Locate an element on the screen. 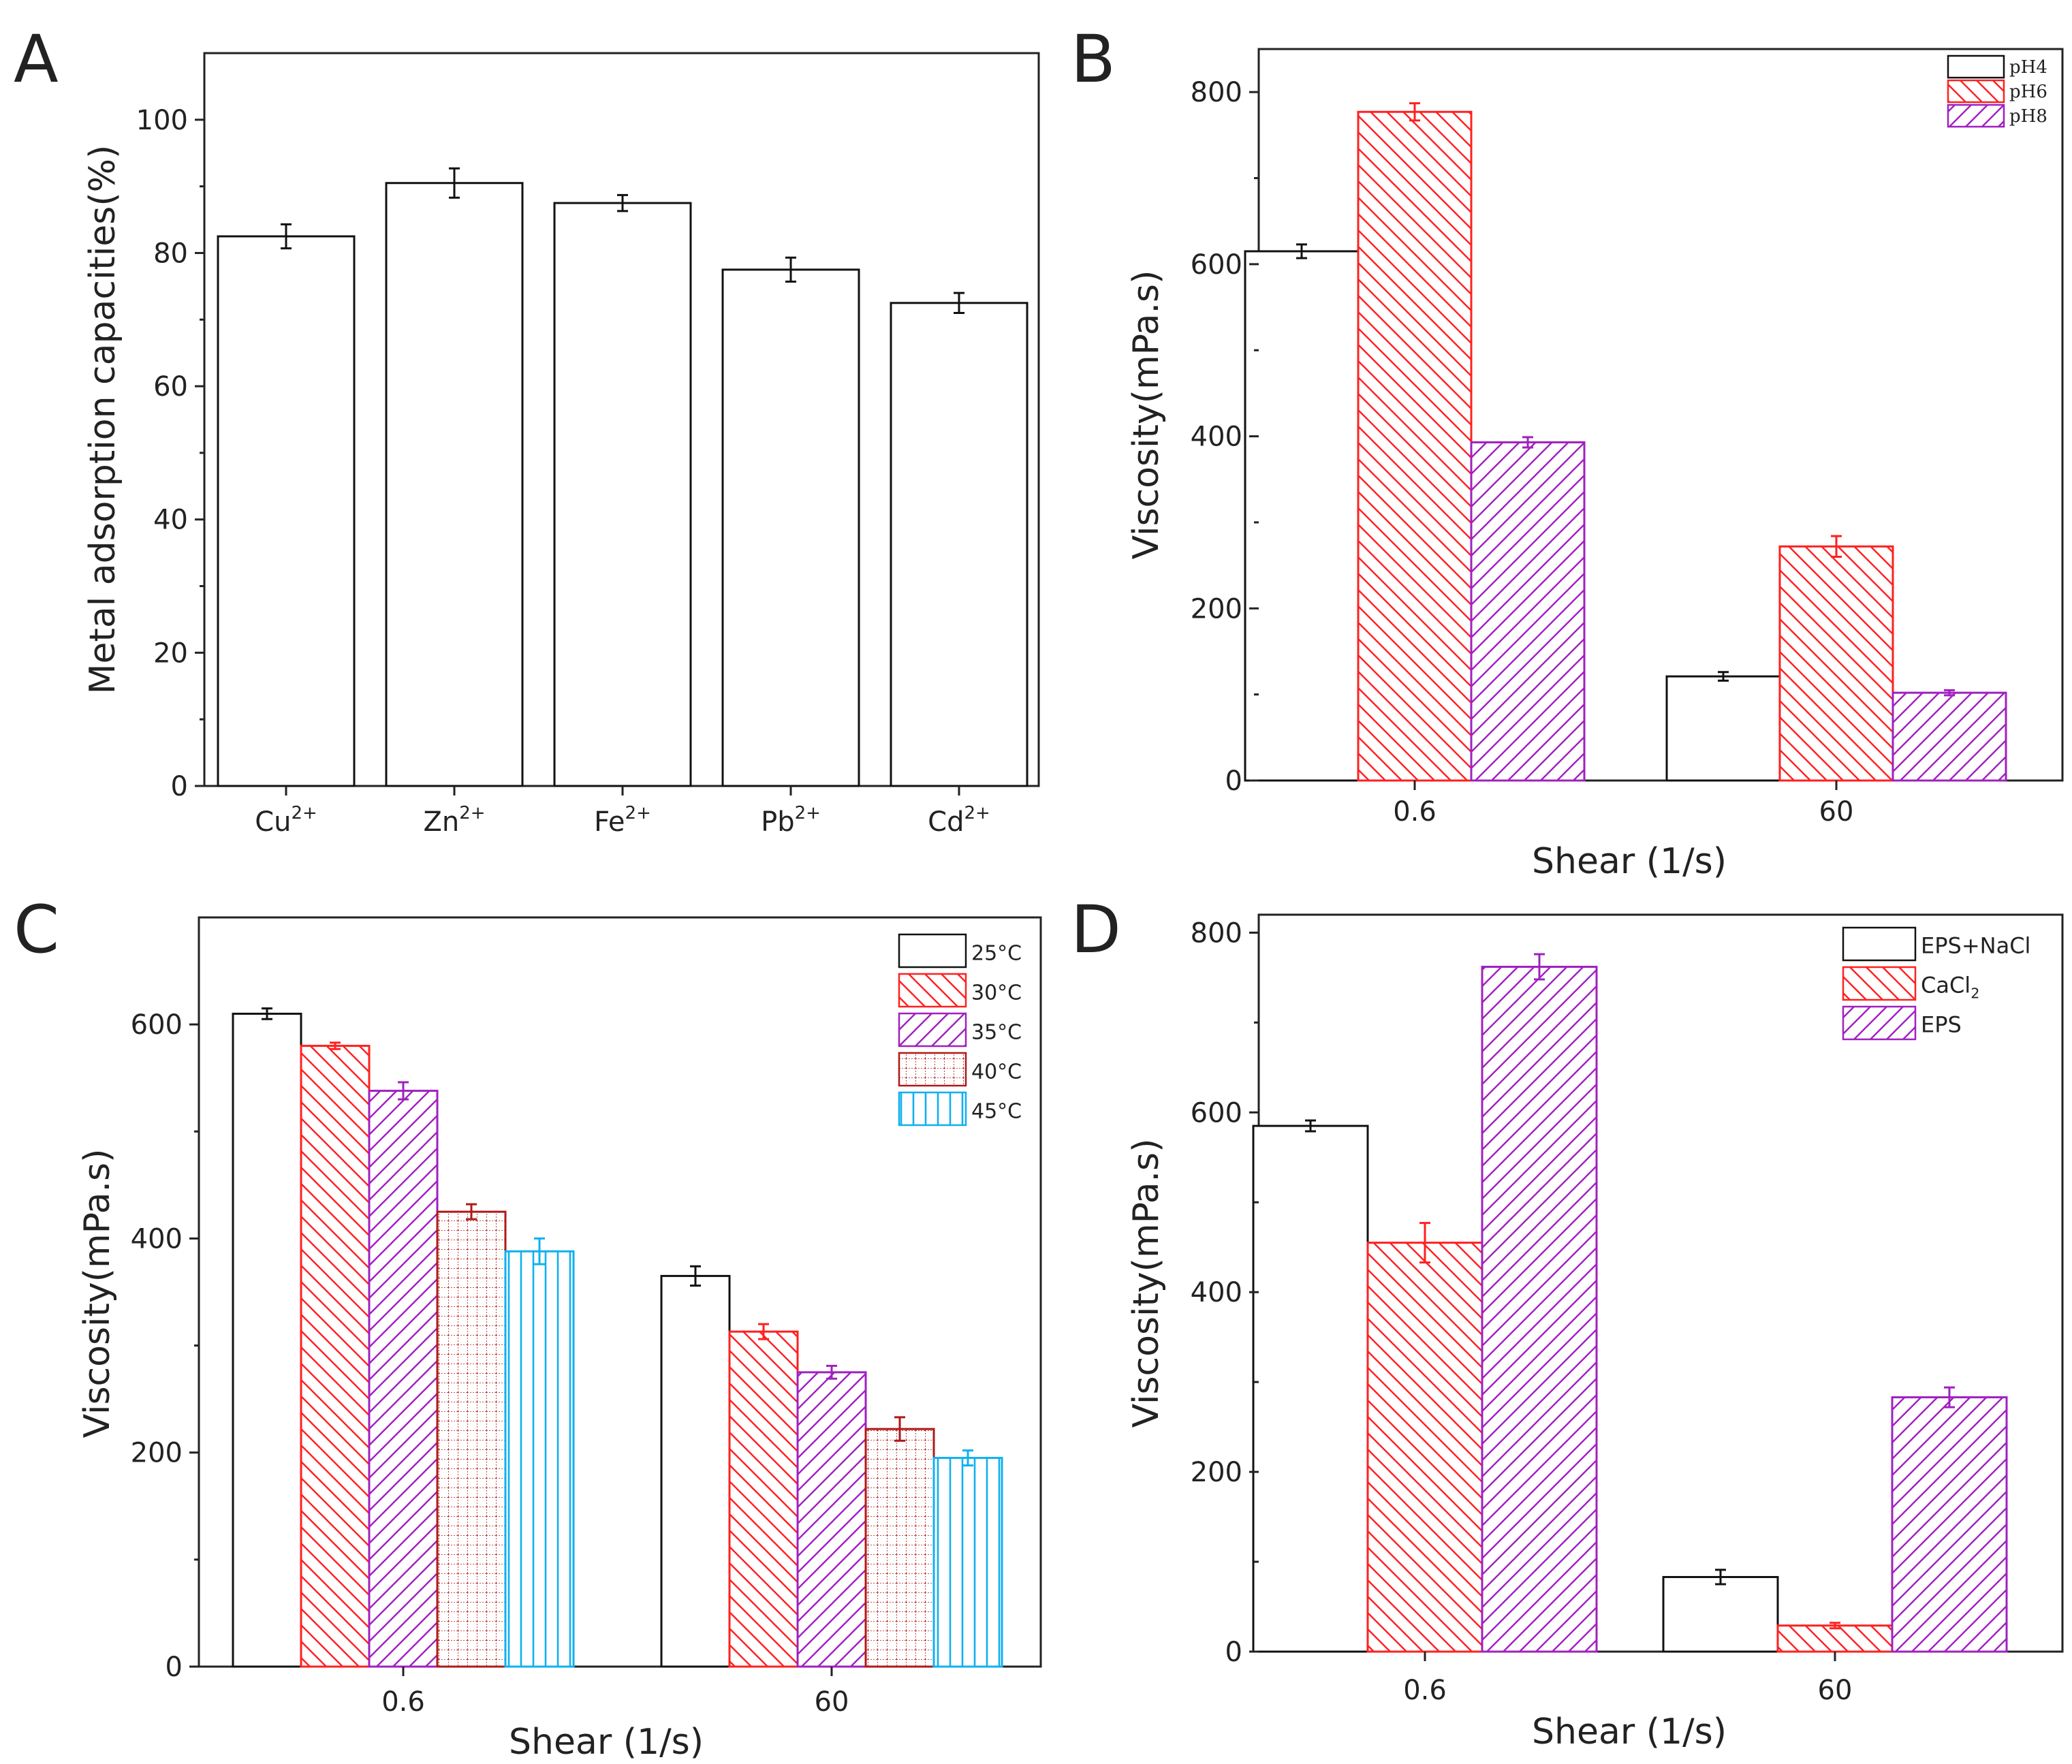 The height and width of the screenshot is (1764, 2072). x-tick-label-d-0: 0.6 is located at coordinates (1425, 1690).